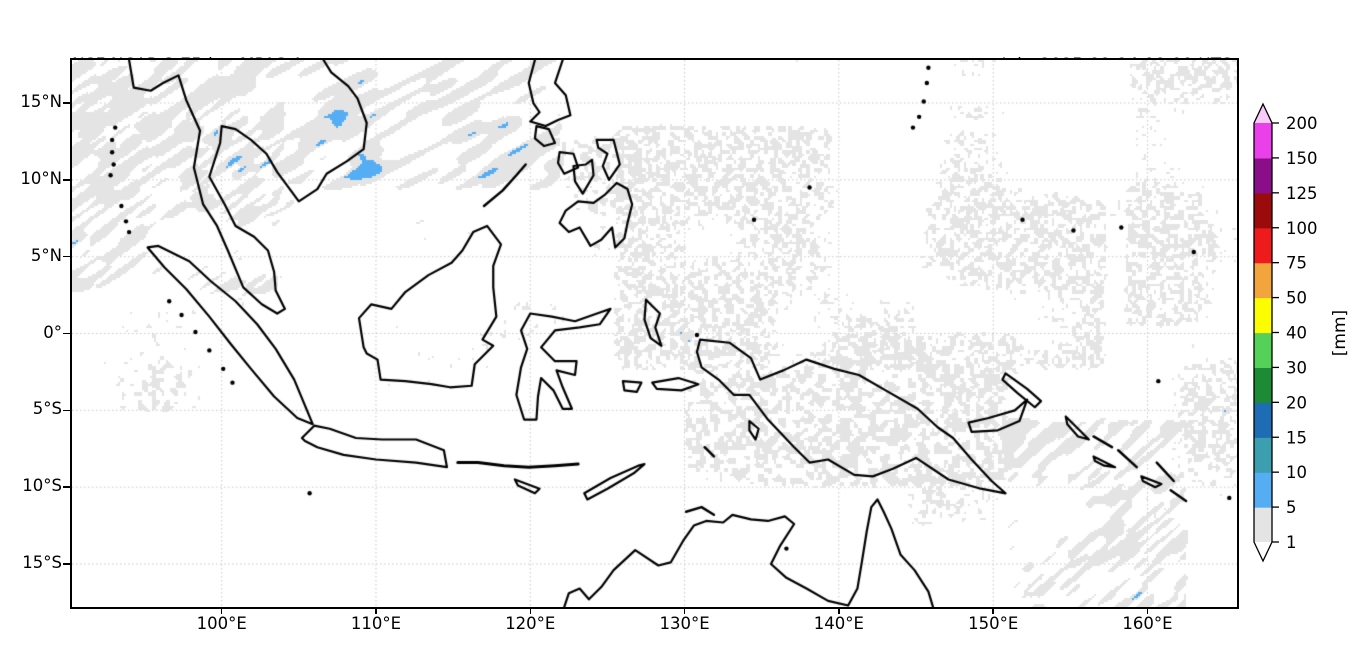  Describe the element at coordinates (47, 409) in the screenshot. I see `y-axis-tick-label: 5°S` at that location.